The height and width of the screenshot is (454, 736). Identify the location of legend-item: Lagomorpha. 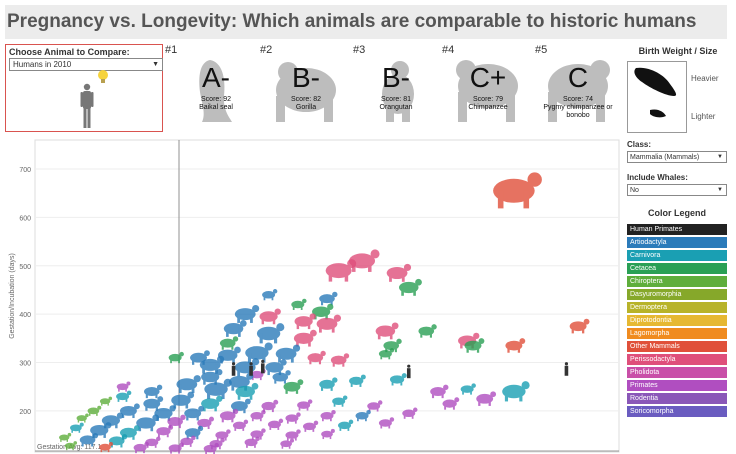
(677, 333).